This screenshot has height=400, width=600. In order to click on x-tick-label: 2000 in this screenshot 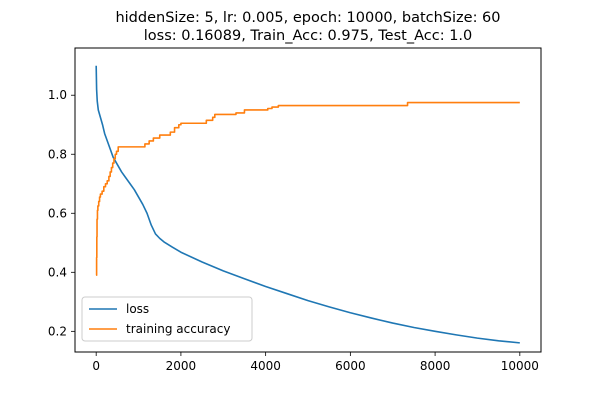, I will do `click(181, 366)`.